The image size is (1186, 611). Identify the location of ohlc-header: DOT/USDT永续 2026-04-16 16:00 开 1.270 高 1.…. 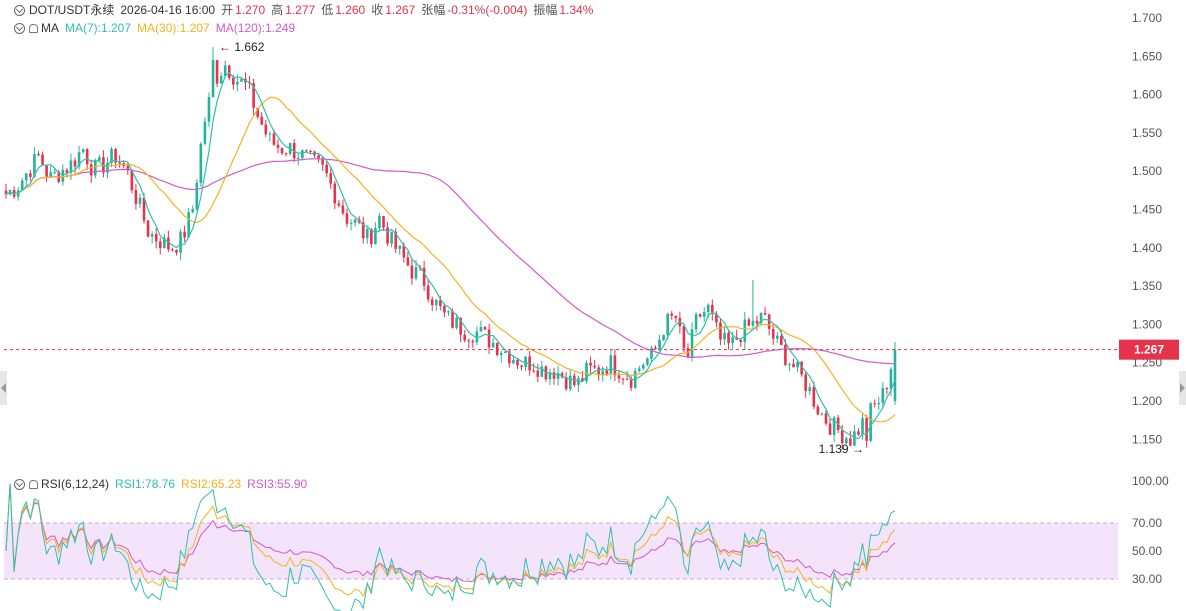
(303, 10).